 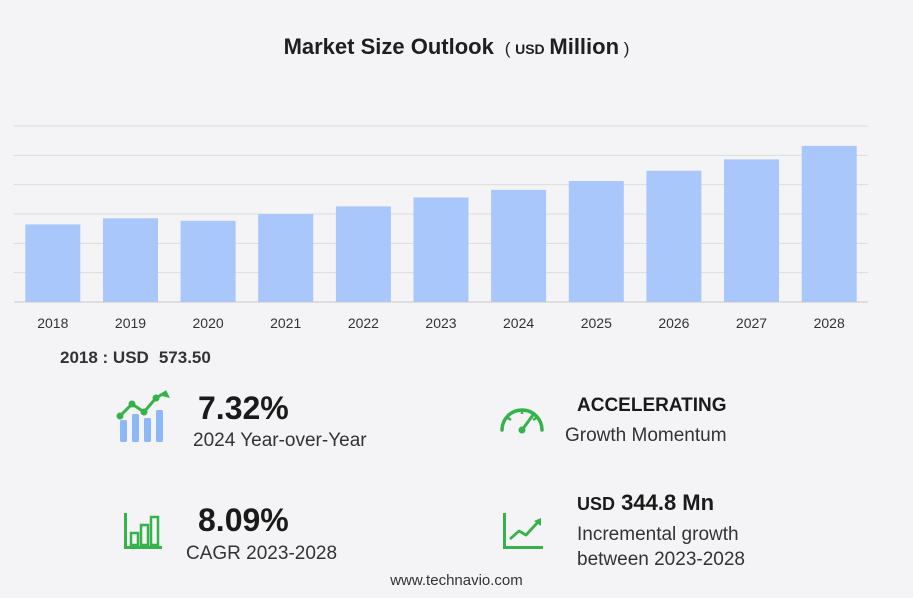 I want to click on cagr-label: CAGR 2023-2028, so click(x=262, y=553).